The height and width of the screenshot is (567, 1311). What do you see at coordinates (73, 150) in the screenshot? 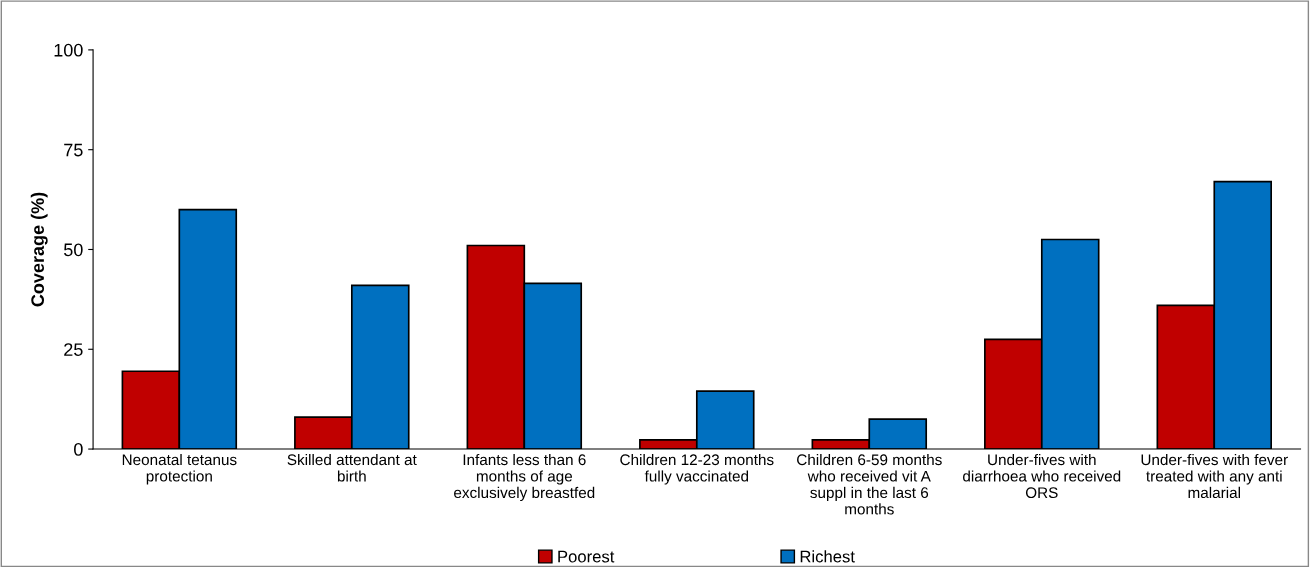
I see `y-tick-label: 75` at bounding box center [73, 150].